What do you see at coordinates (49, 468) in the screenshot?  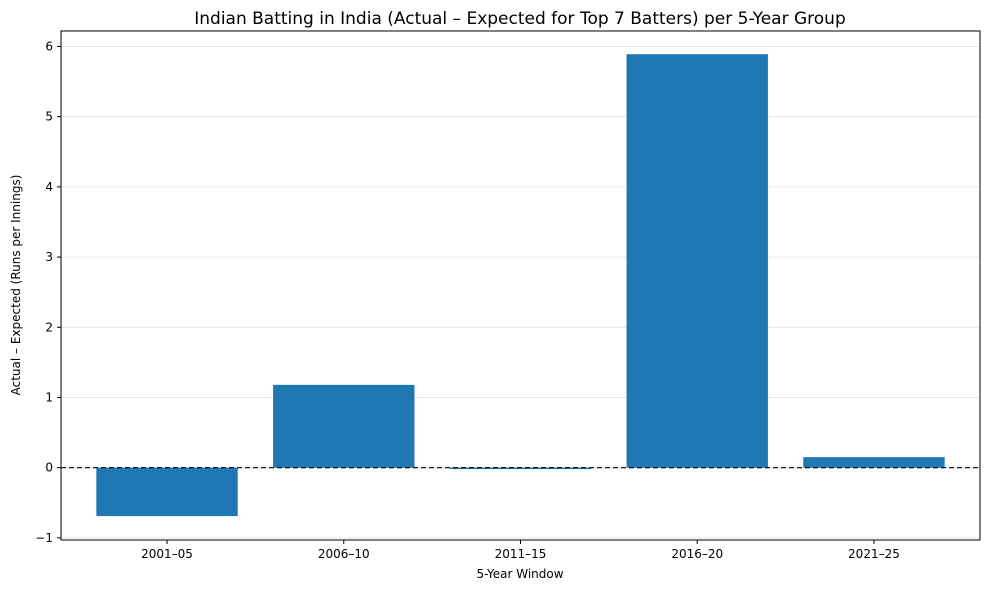 I see `y-tick-label: 0` at bounding box center [49, 468].